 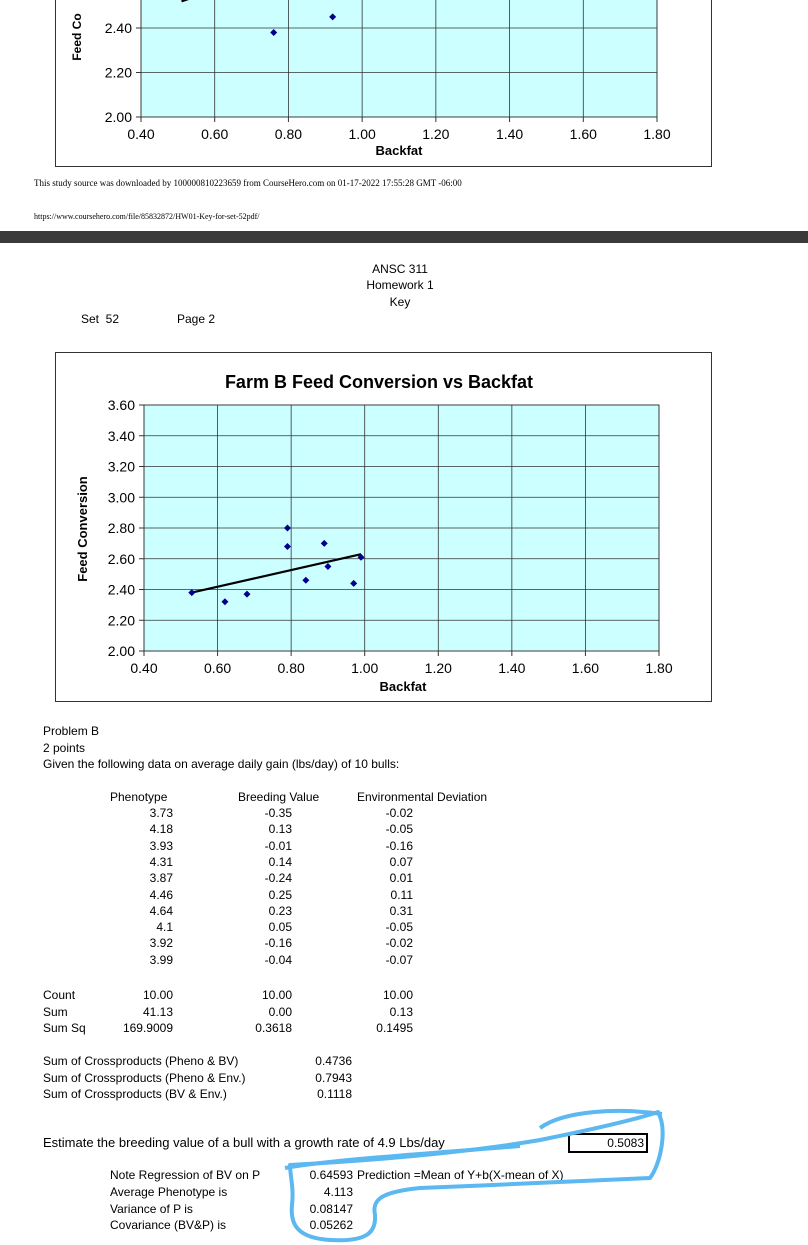 I want to click on stat-env: 0.13, so click(x=401, y=1011).